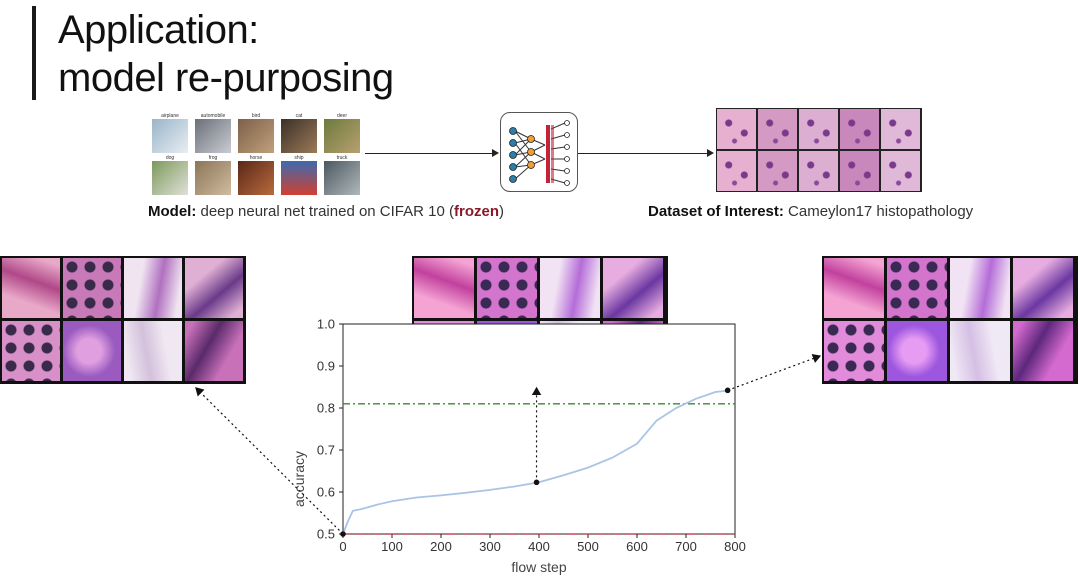 The height and width of the screenshot is (582, 1080). I want to click on cifar-sample-ship: ship, so click(299, 176).